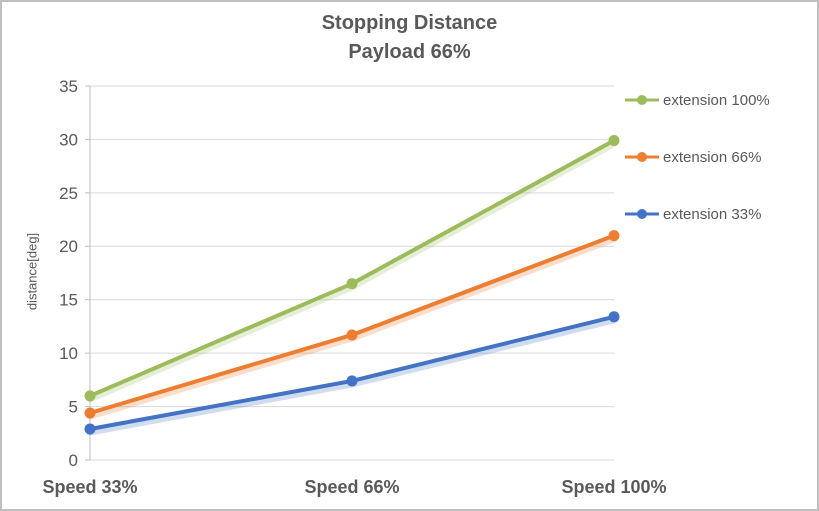  Describe the element at coordinates (73, 407) in the screenshot. I see `y-tick-label: 5` at that location.